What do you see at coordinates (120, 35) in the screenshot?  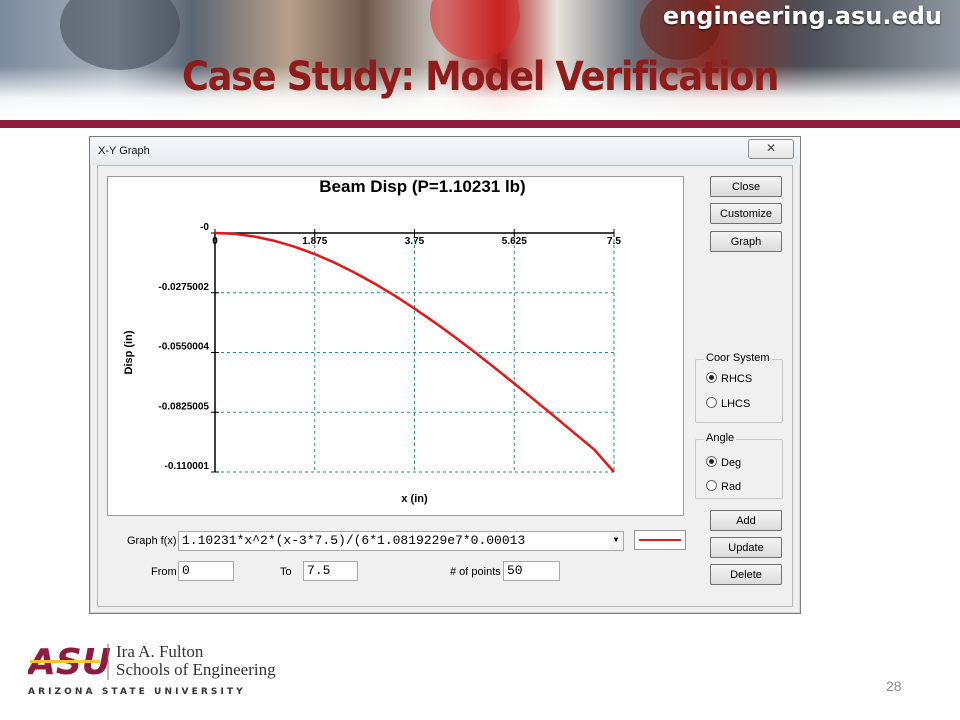 I see `banner-photo-collage` at bounding box center [120, 35].